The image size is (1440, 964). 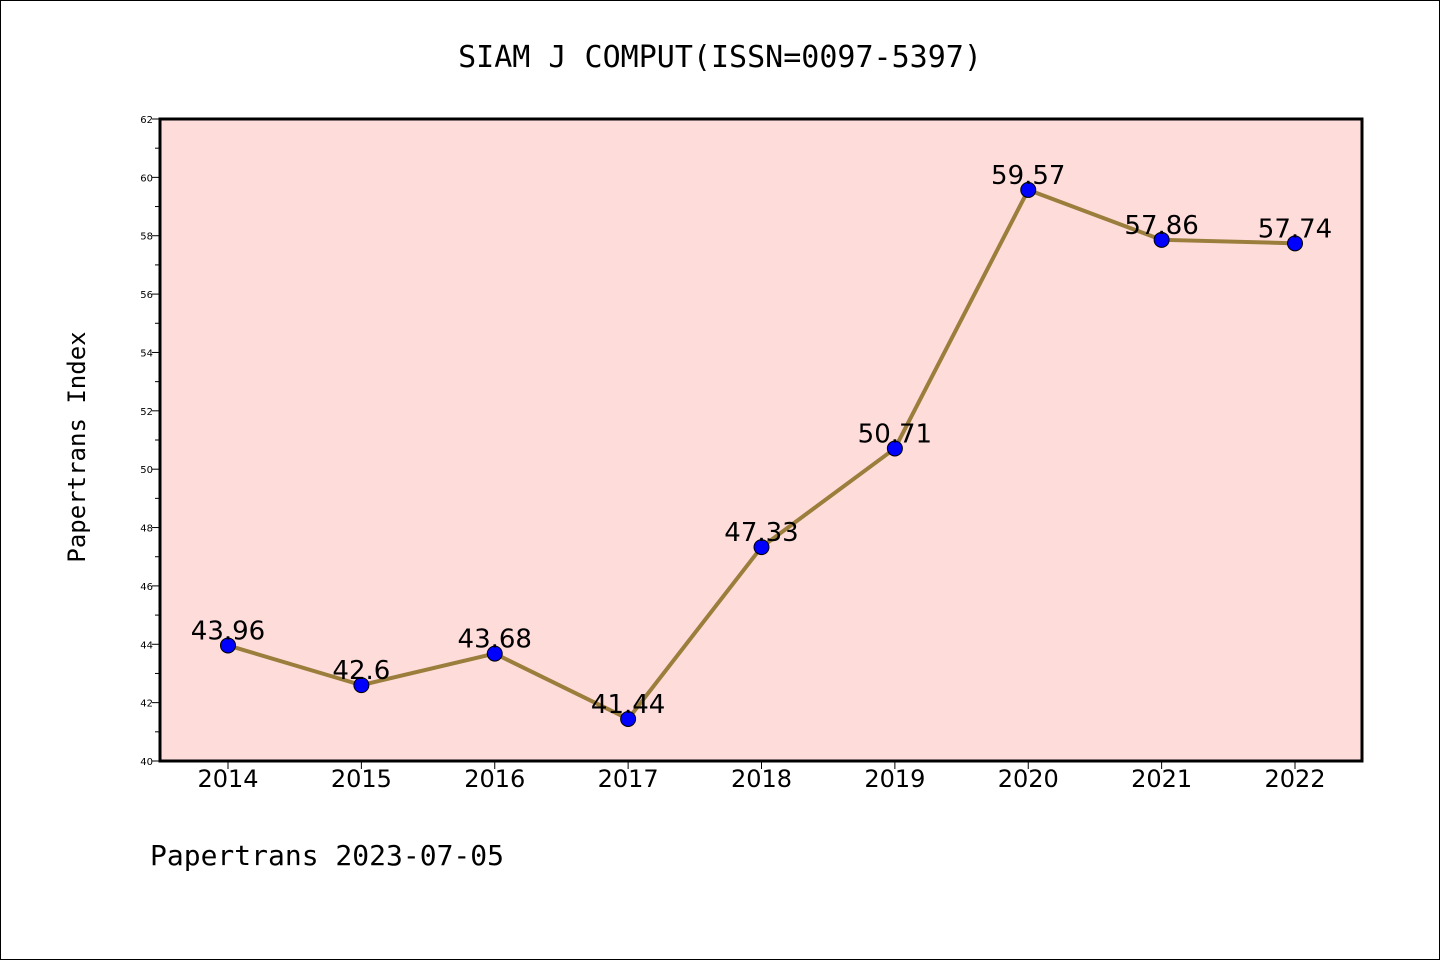 I want to click on x-tick-label: 2014, so click(x=227, y=779).